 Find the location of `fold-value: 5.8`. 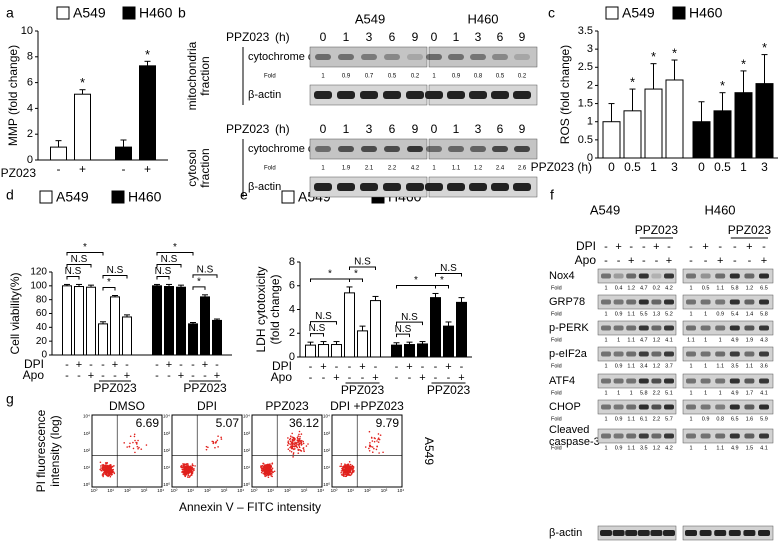

fold-value: 5.8 is located at coordinates (644, 393).